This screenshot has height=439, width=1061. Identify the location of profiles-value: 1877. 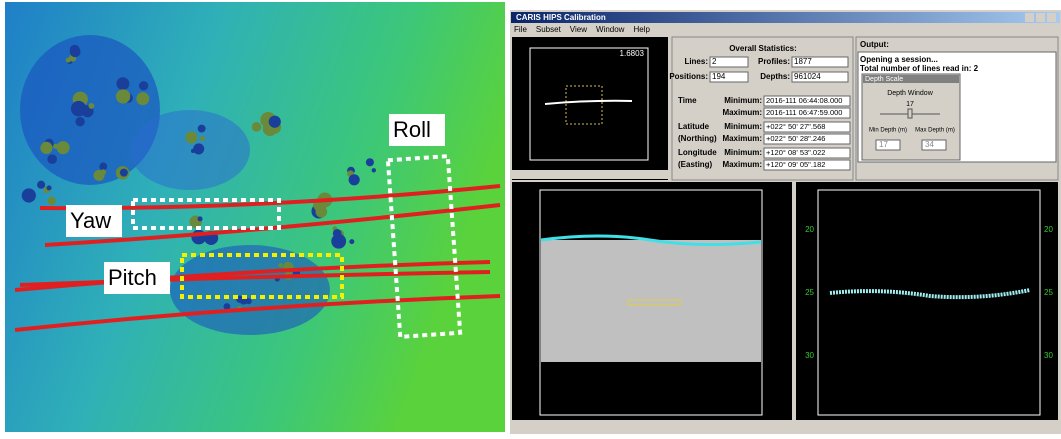
(803, 61).